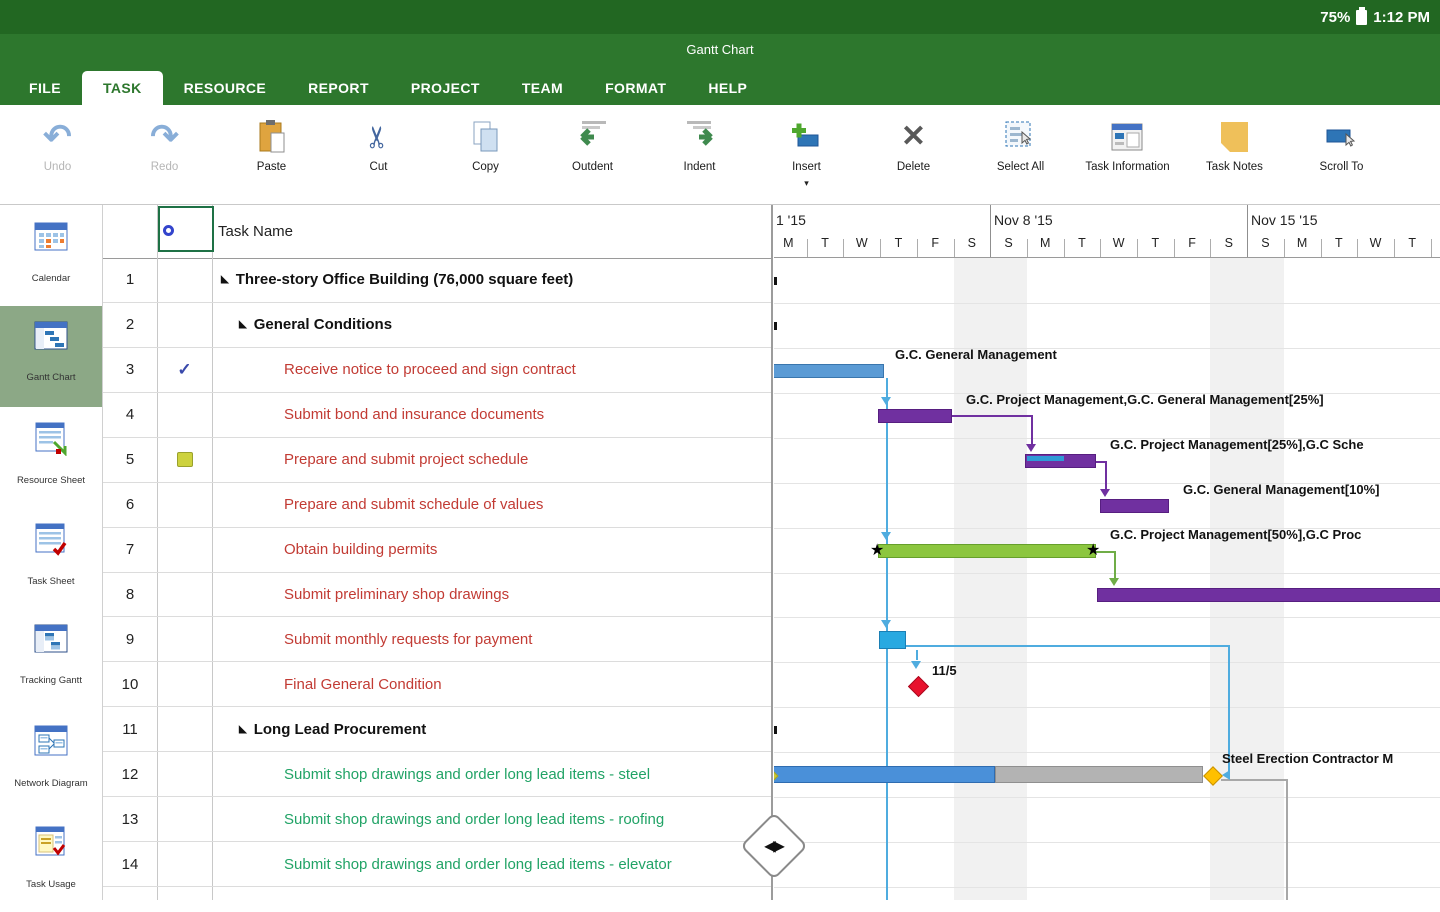  What do you see at coordinates (378, 154) in the screenshot?
I see `toolbar-button-cut: ✂ Cut` at bounding box center [378, 154].